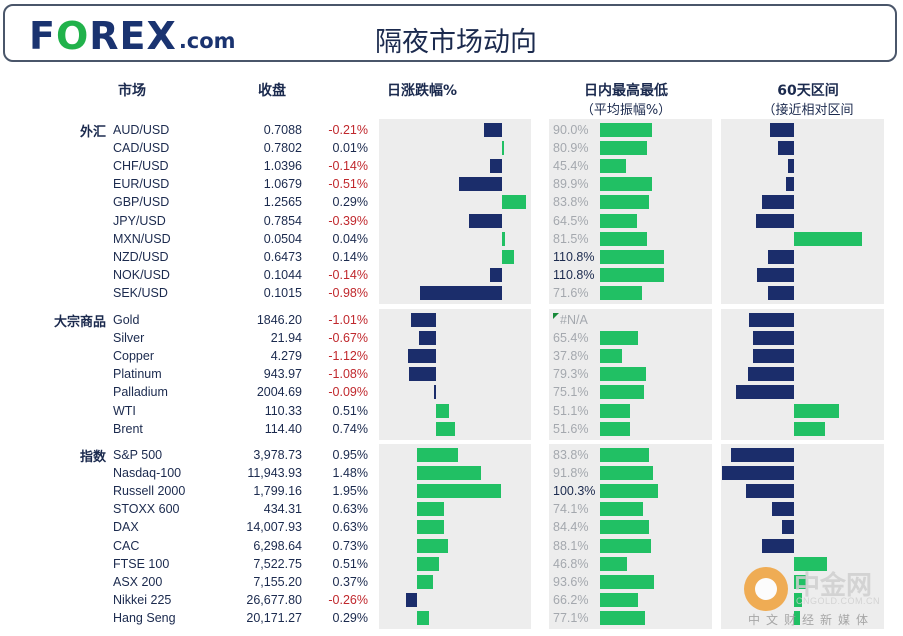 Image resolution: width=903 pixels, height=636 pixels. What do you see at coordinates (274, 617) in the screenshot?
I see `close-value: 20,171.27` at bounding box center [274, 617].